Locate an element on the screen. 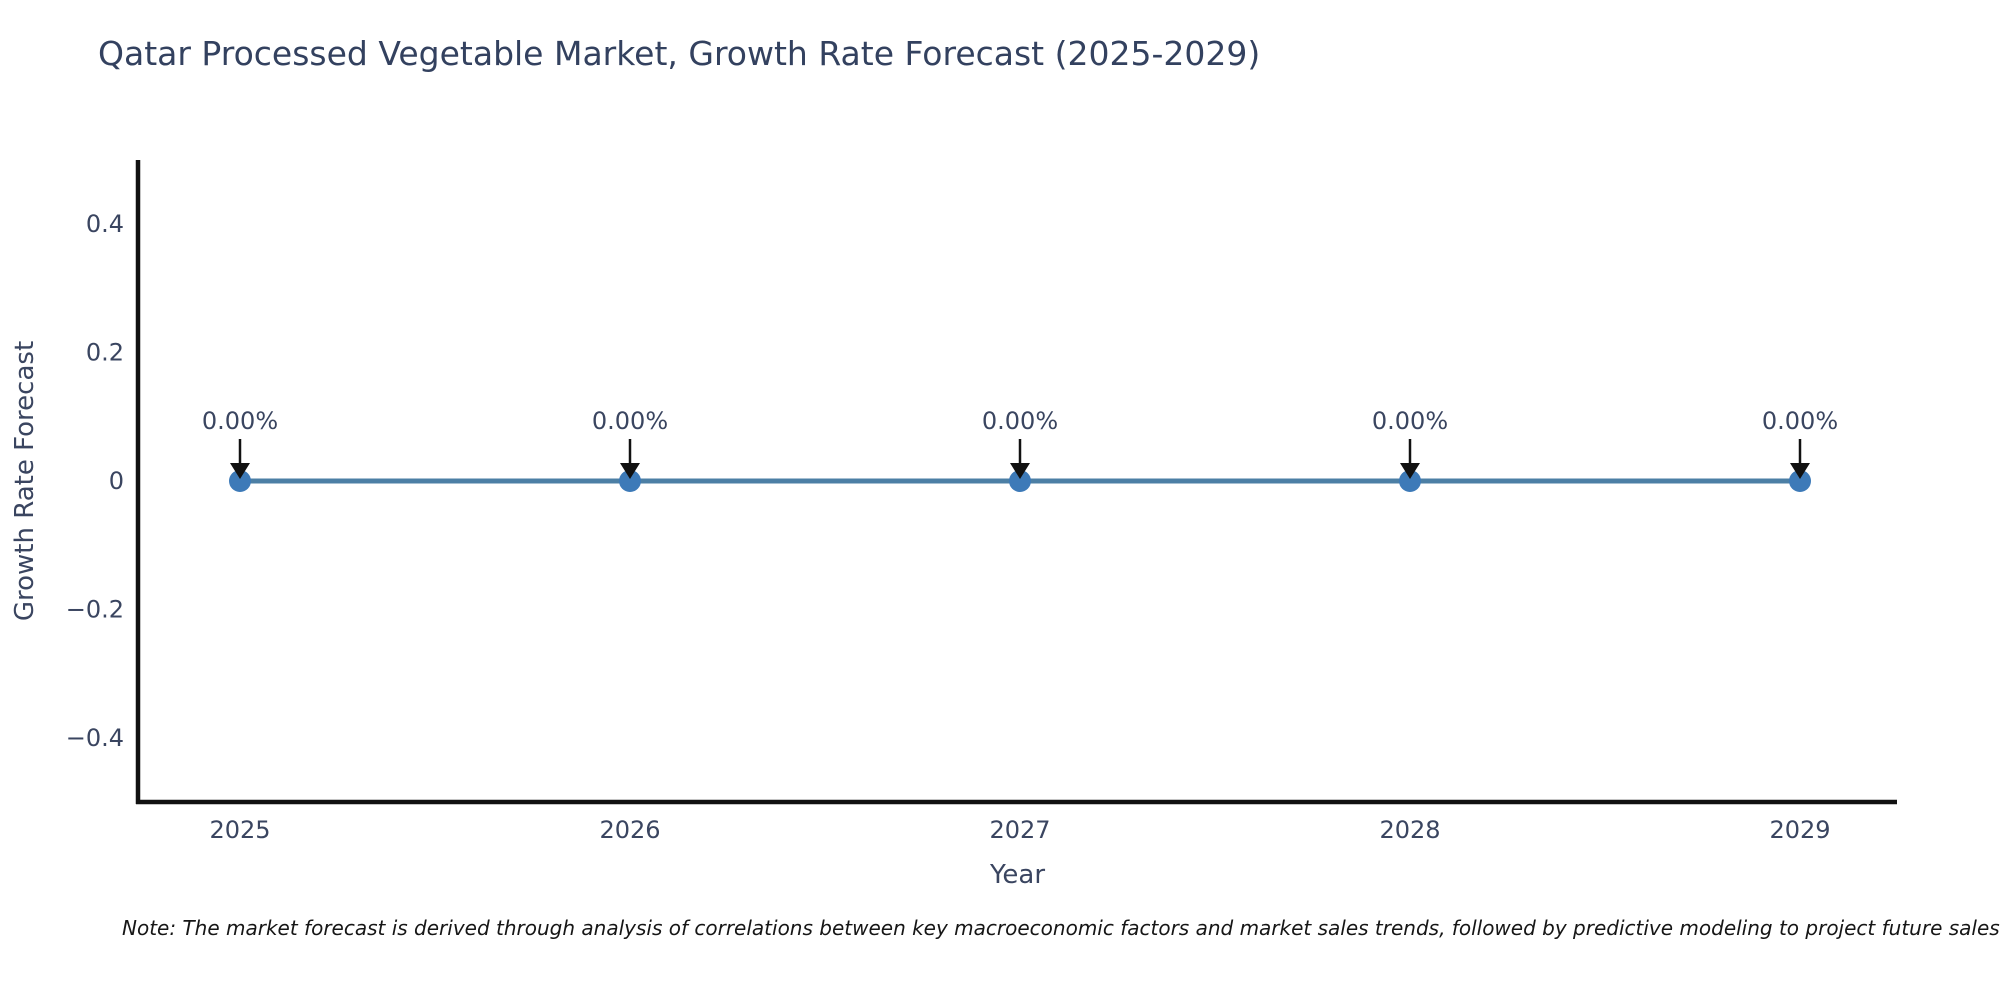 The image size is (2000, 1000). x-axis-title: Year is located at coordinates (1017, 875).